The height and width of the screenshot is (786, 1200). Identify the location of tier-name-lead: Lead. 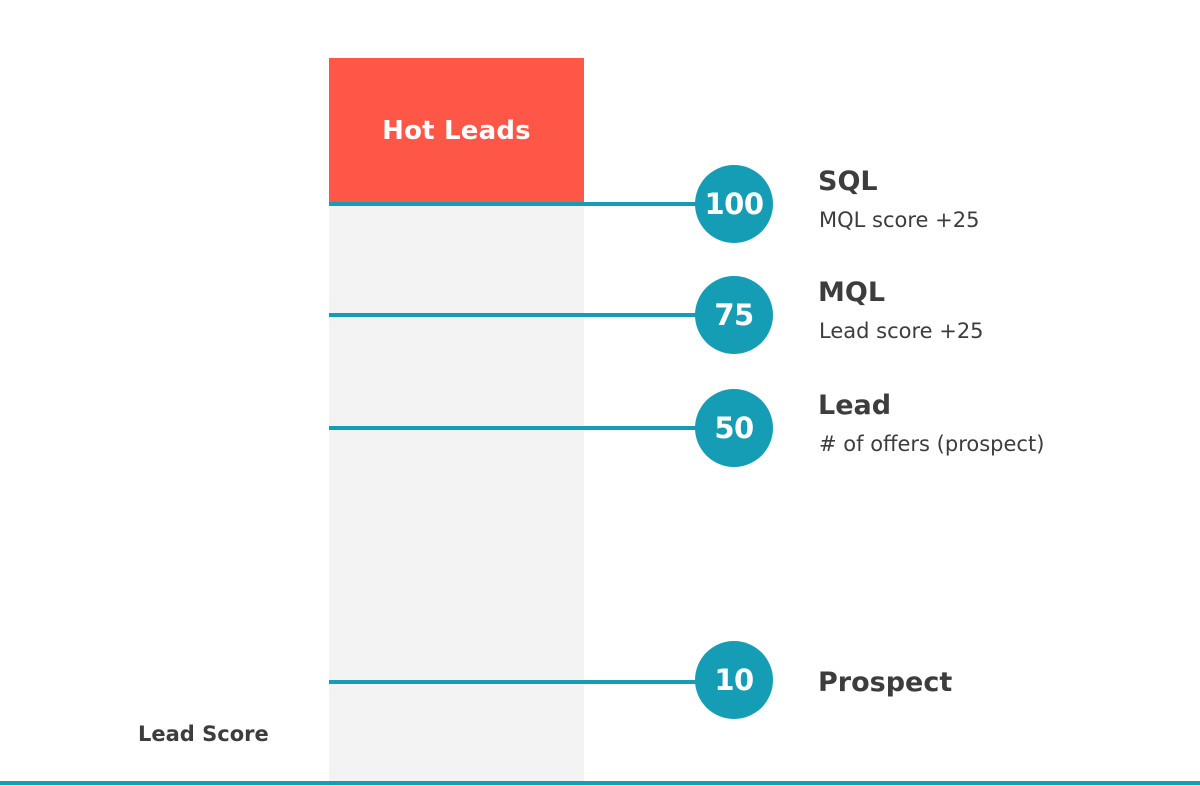
(855, 405).